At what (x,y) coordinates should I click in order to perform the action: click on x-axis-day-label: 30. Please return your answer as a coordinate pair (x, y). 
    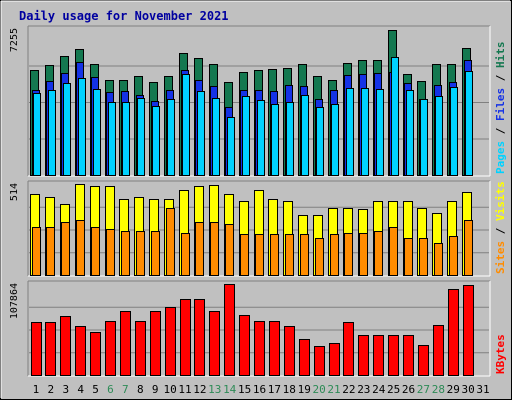
    Looking at the image, I should click on (468, 389).